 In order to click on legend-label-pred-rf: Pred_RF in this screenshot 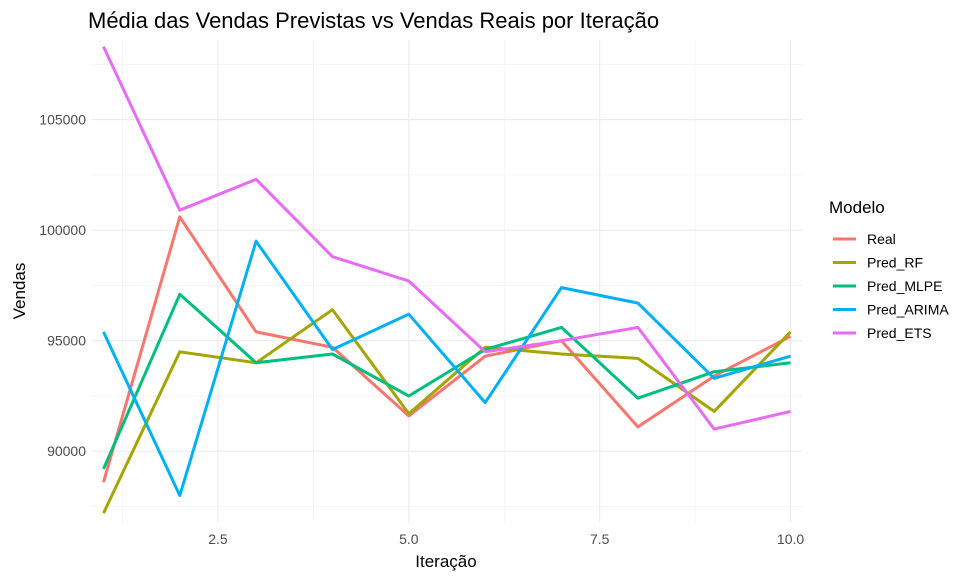, I will do `click(895, 263)`.